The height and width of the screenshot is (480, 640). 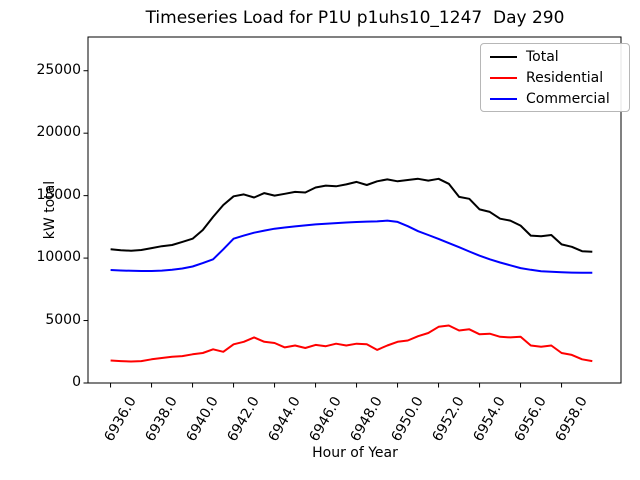 I want to click on legend-item-total: Total, so click(x=555, y=57).